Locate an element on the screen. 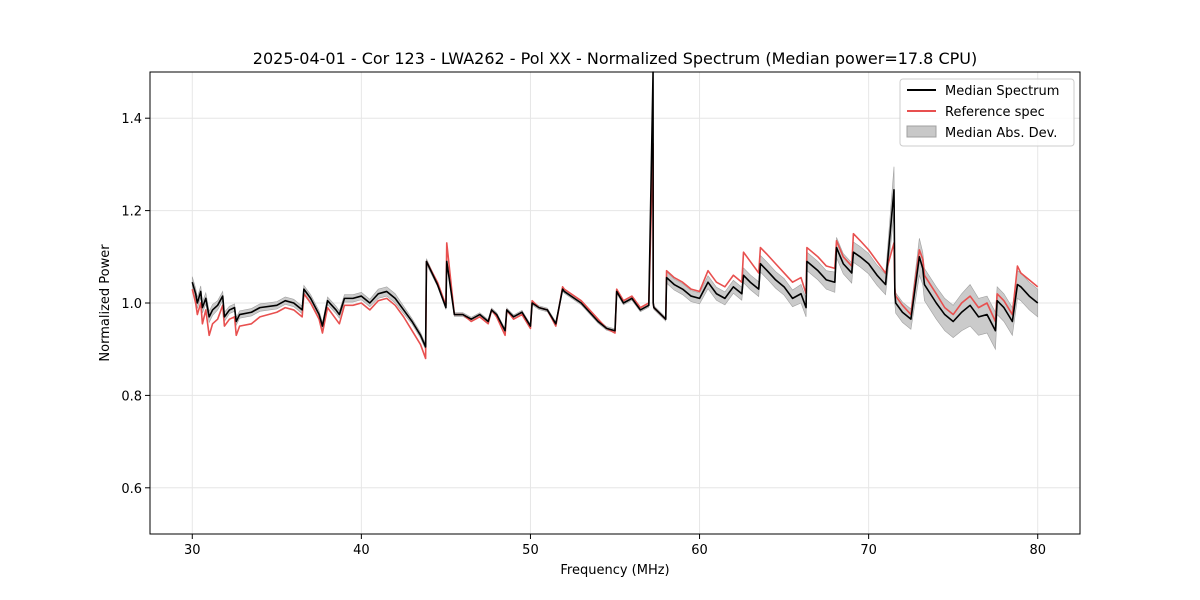 The width and height of the screenshot is (1200, 600). y-tick-label: 1.0 is located at coordinates (131, 304).